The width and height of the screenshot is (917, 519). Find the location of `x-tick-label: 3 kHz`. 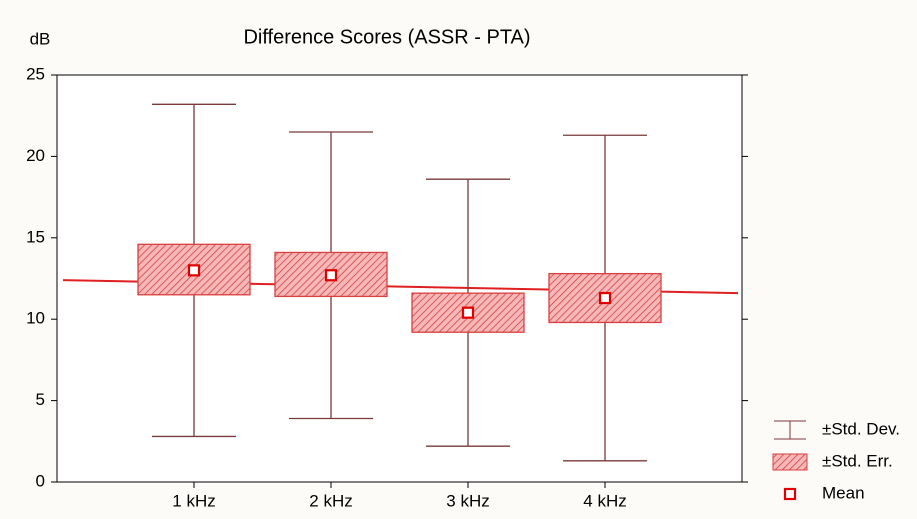

x-tick-label: 3 kHz is located at coordinates (467, 500).